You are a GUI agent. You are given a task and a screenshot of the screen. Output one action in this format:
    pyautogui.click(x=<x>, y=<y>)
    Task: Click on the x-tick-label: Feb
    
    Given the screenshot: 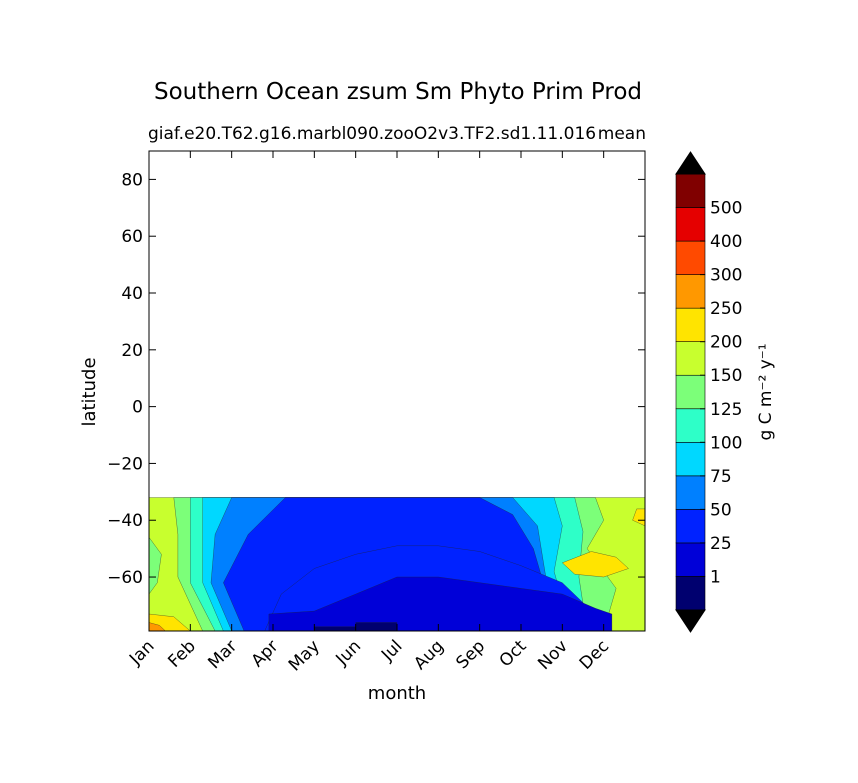 What is the action you would take?
    pyautogui.click(x=181, y=653)
    